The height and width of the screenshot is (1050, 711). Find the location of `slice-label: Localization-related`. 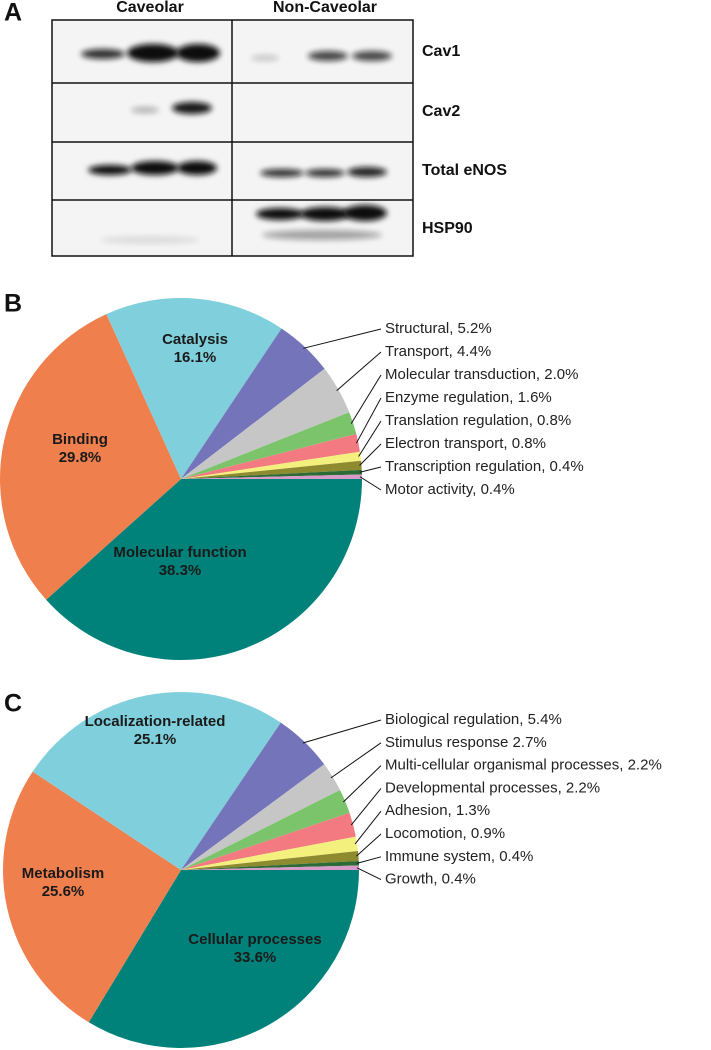

slice-label: Localization-related is located at coordinates (155, 721).